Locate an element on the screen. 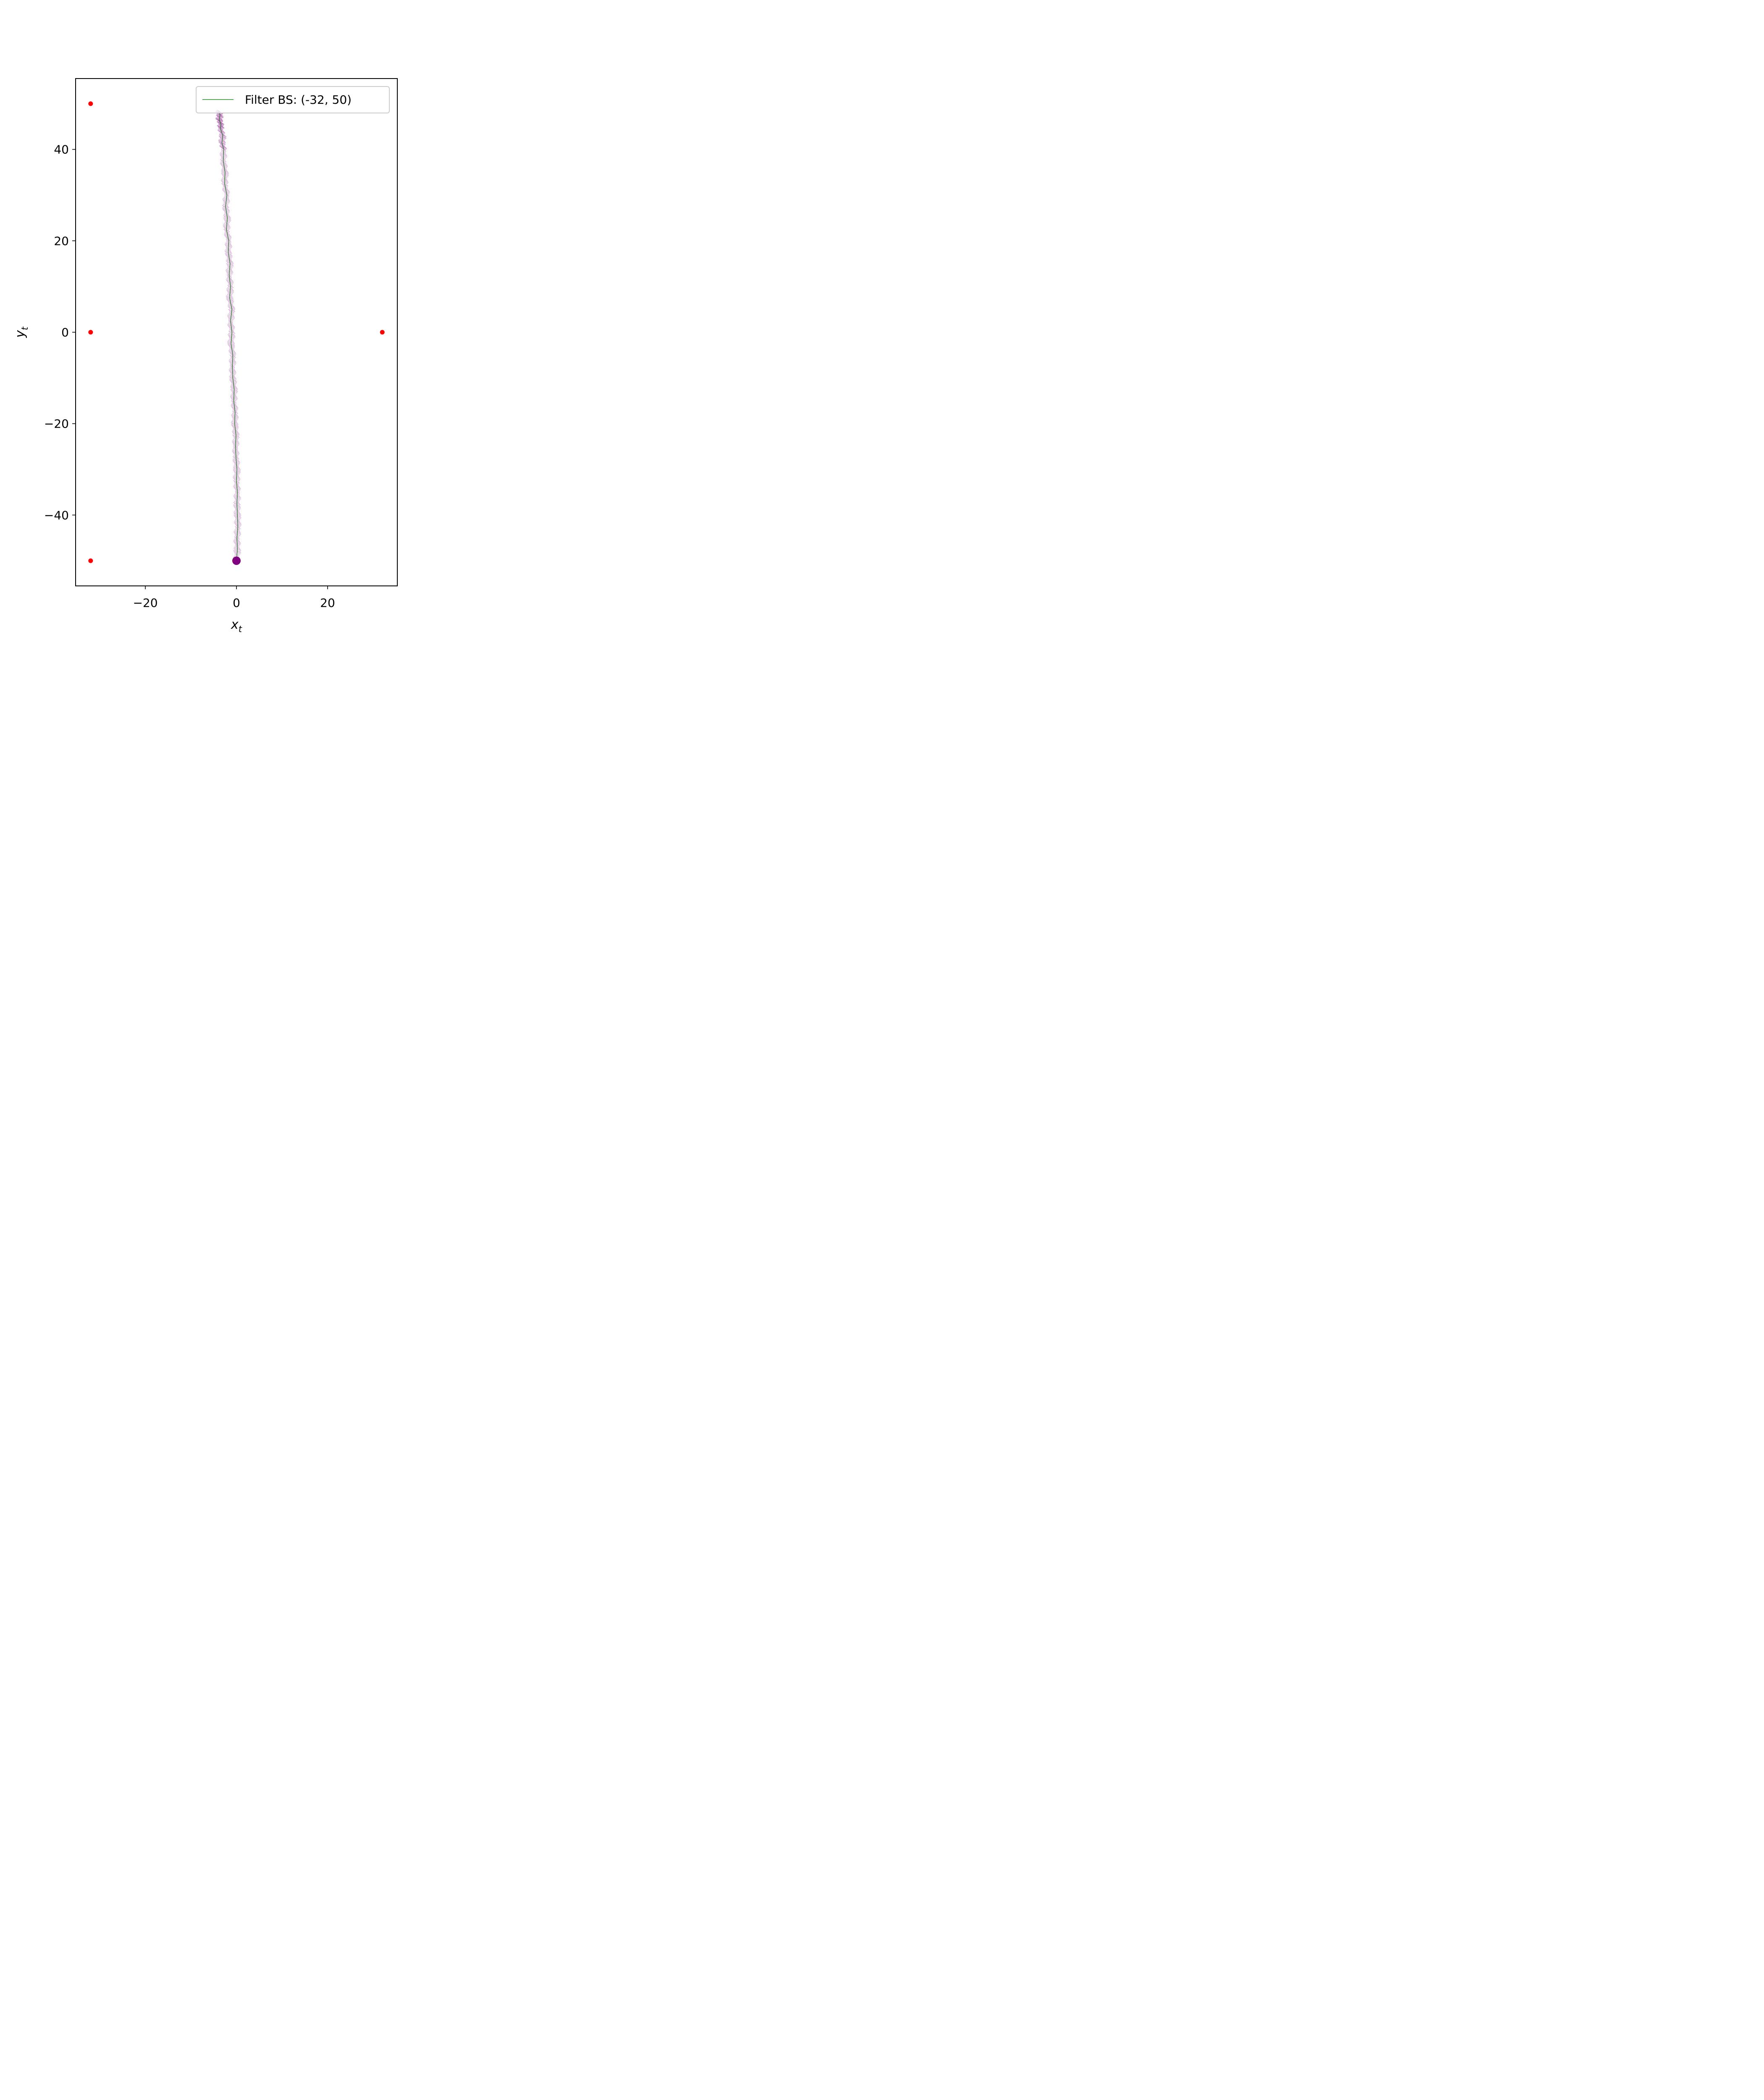 The image size is (1764, 2100). y-tick-label: −20 is located at coordinates (56, 424).